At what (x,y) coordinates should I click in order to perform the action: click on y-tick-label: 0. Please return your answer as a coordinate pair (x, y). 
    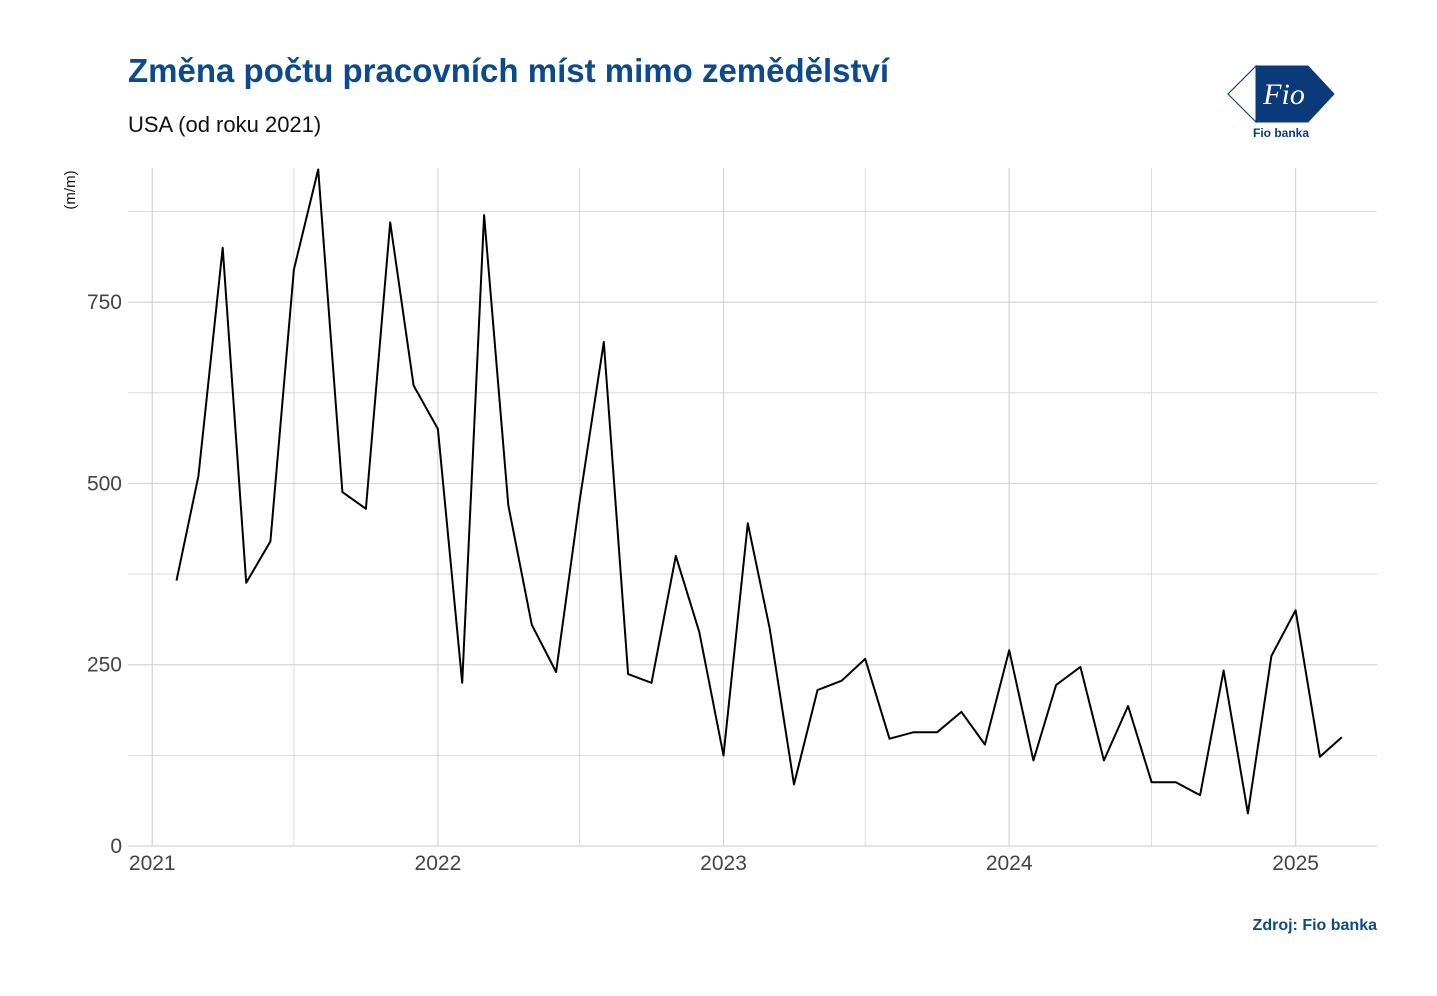
    Looking at the image, I should click on (116, 846).